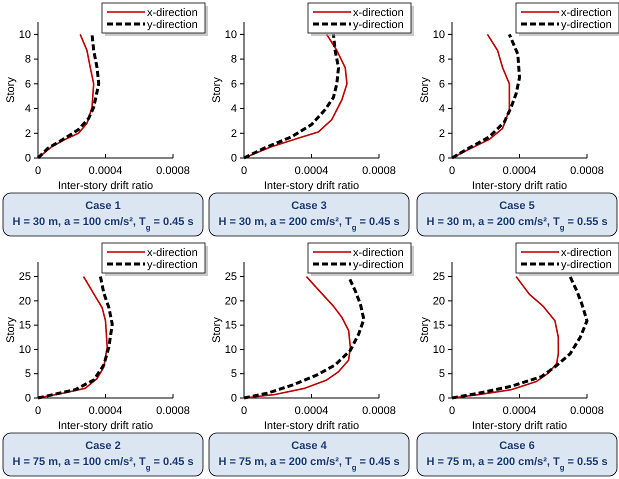  What do you see at coordinates (517, 206) in the screenshot?
I see `text: Case 5` at bounding box center [517, 206].